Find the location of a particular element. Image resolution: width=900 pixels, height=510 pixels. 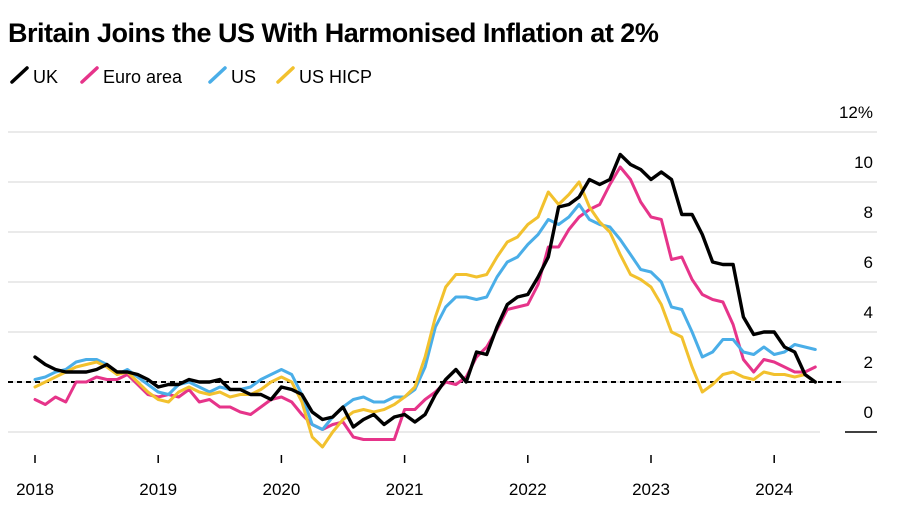

y-tick-label: 6 is located at coordinates (868, 262).